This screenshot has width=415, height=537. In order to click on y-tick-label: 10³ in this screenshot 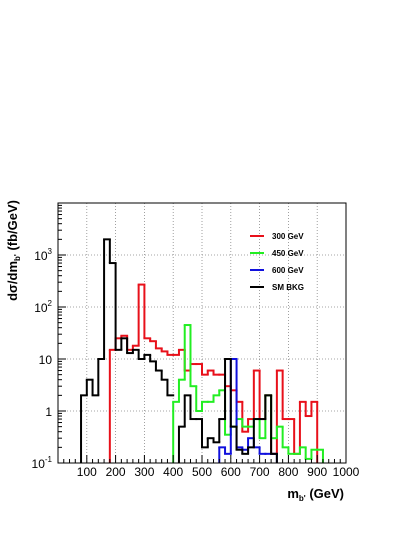, I will do `click(43, 255)`.